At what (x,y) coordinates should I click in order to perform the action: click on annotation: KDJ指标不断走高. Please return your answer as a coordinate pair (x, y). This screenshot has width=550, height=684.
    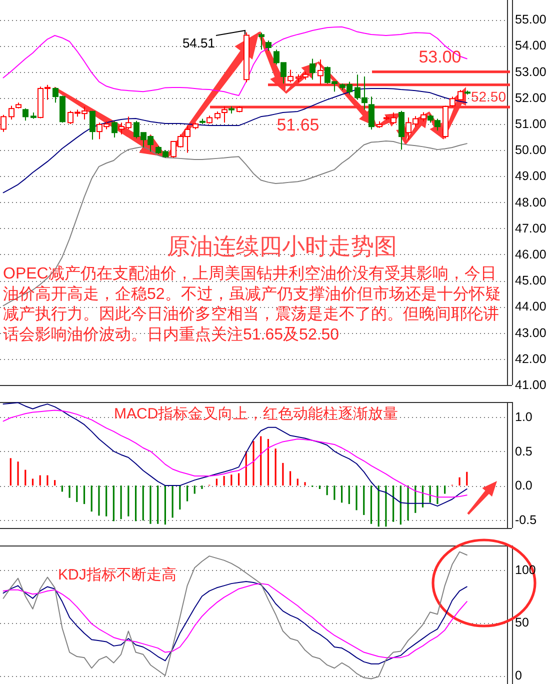
    Looking at the image, I should click on (117, 575).